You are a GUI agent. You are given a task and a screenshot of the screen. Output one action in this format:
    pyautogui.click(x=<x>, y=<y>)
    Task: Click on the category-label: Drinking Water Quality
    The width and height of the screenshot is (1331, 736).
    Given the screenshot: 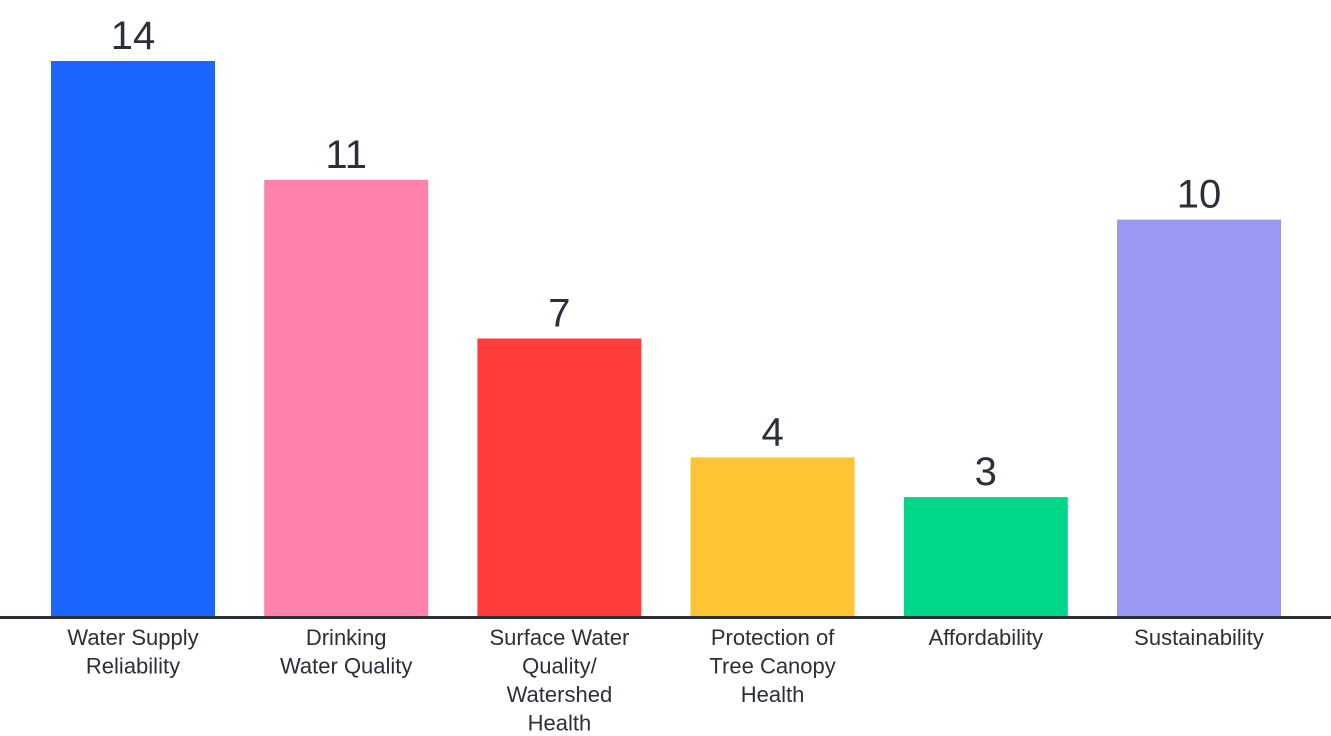 What is the action you would take?
    pyautogui.click(x=346, y=652)
    